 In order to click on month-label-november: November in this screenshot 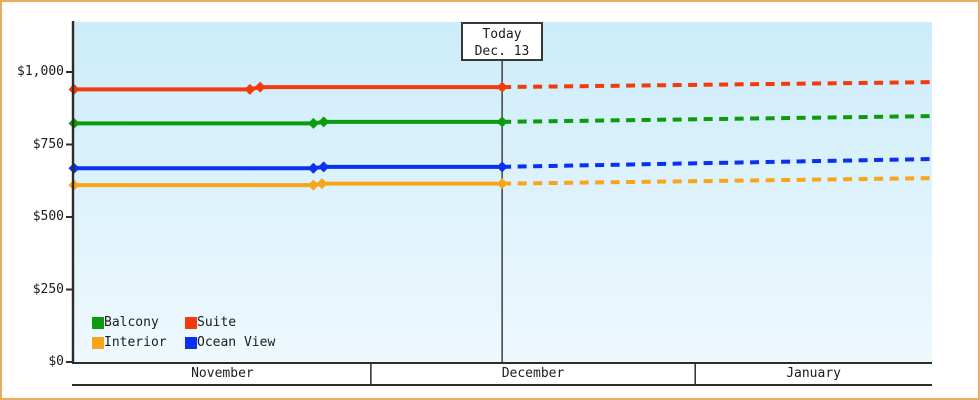, I will do `click(222, 373)`.